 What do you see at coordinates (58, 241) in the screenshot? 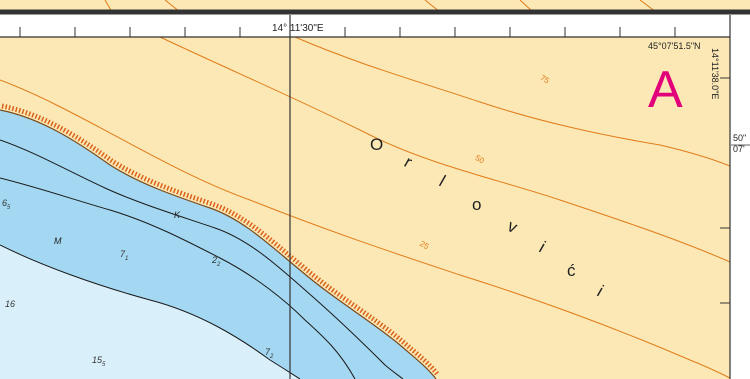
I see `seabed-letter-m: M` at bounding box center [58, 241].